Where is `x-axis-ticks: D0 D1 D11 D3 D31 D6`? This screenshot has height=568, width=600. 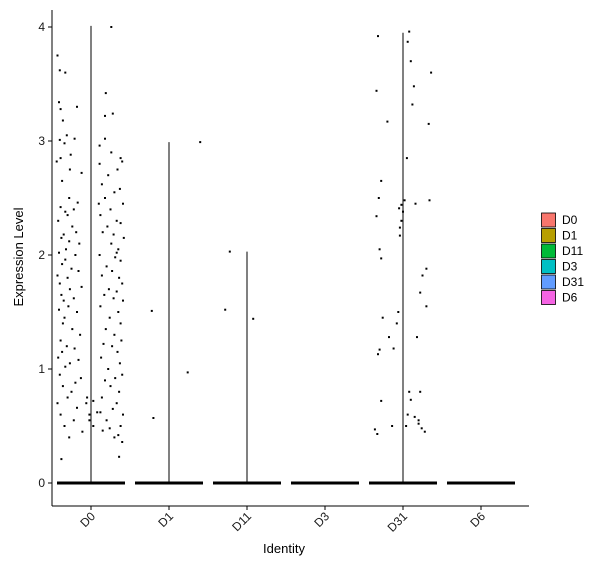 x-axis-ticks: D0 D1 D11 D3 D31 D6 is located at coordinates (282, 520).